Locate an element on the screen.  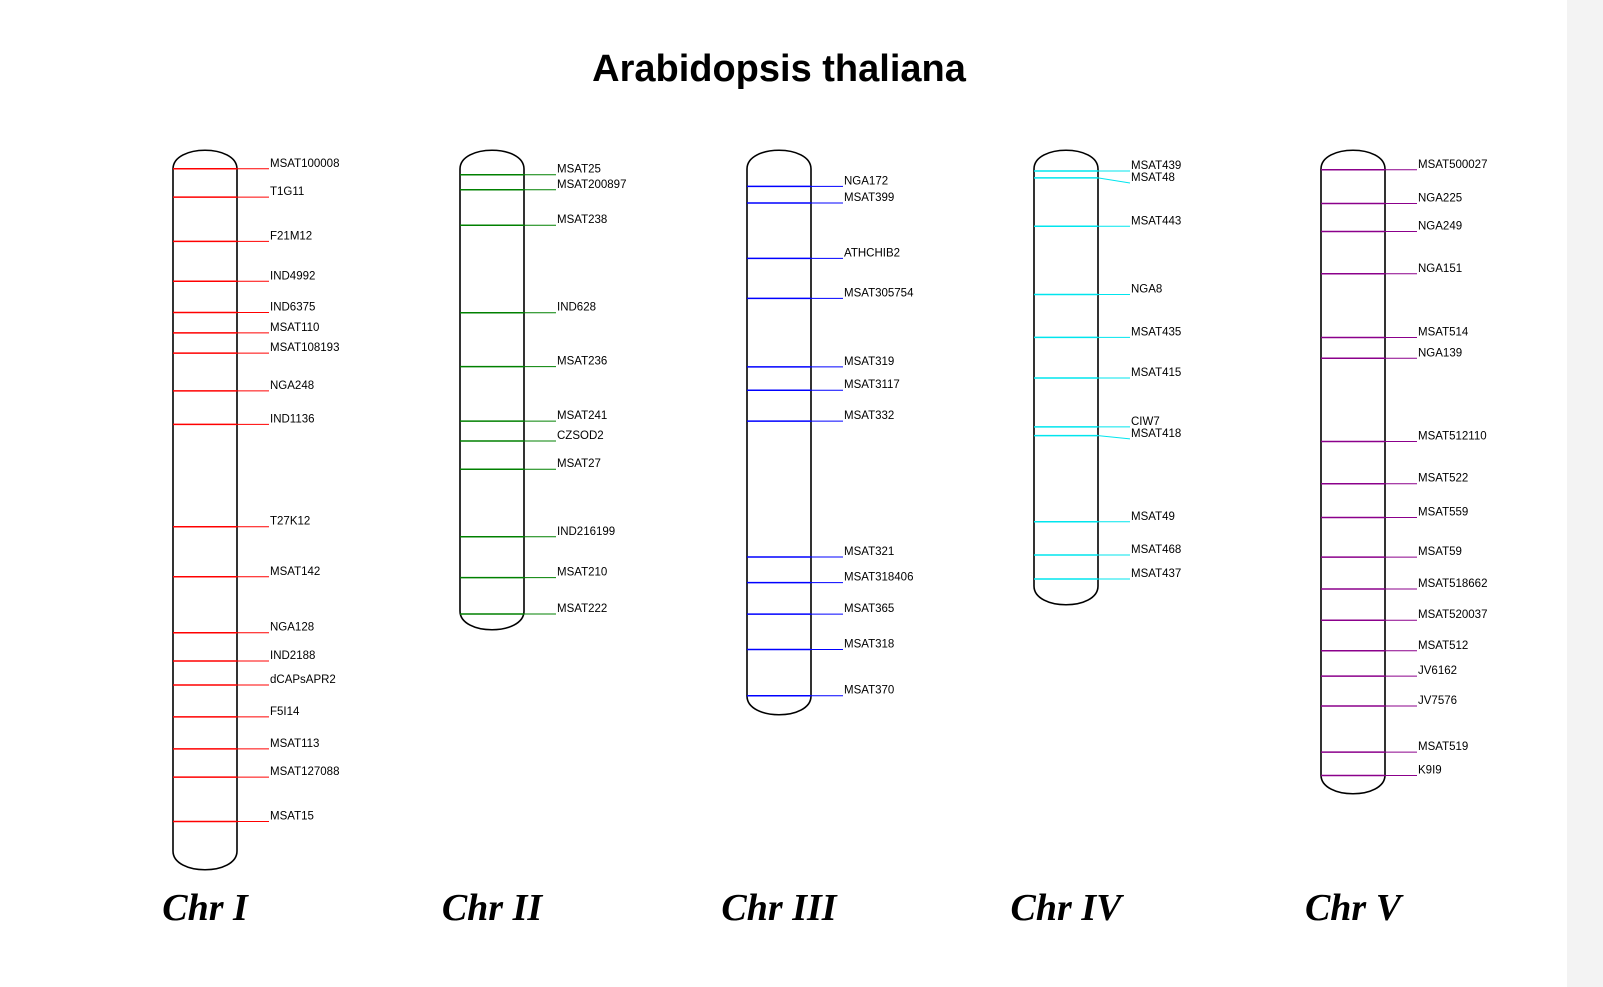
marker-label: IND1136 is located at coordinates (292, 419).